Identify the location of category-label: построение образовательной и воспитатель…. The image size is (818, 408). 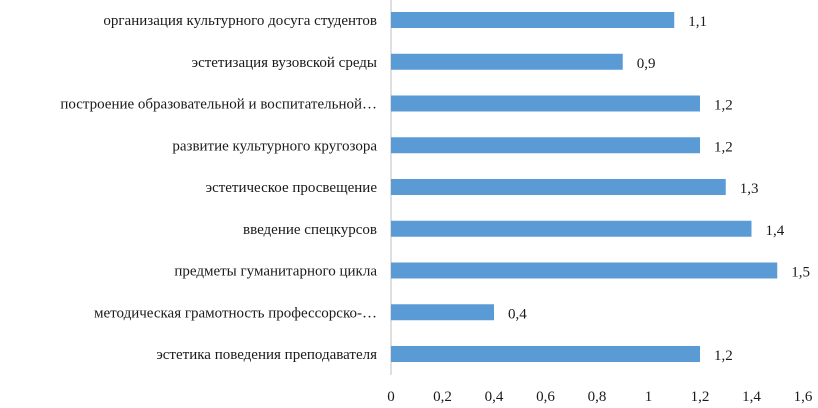
(218, 105).